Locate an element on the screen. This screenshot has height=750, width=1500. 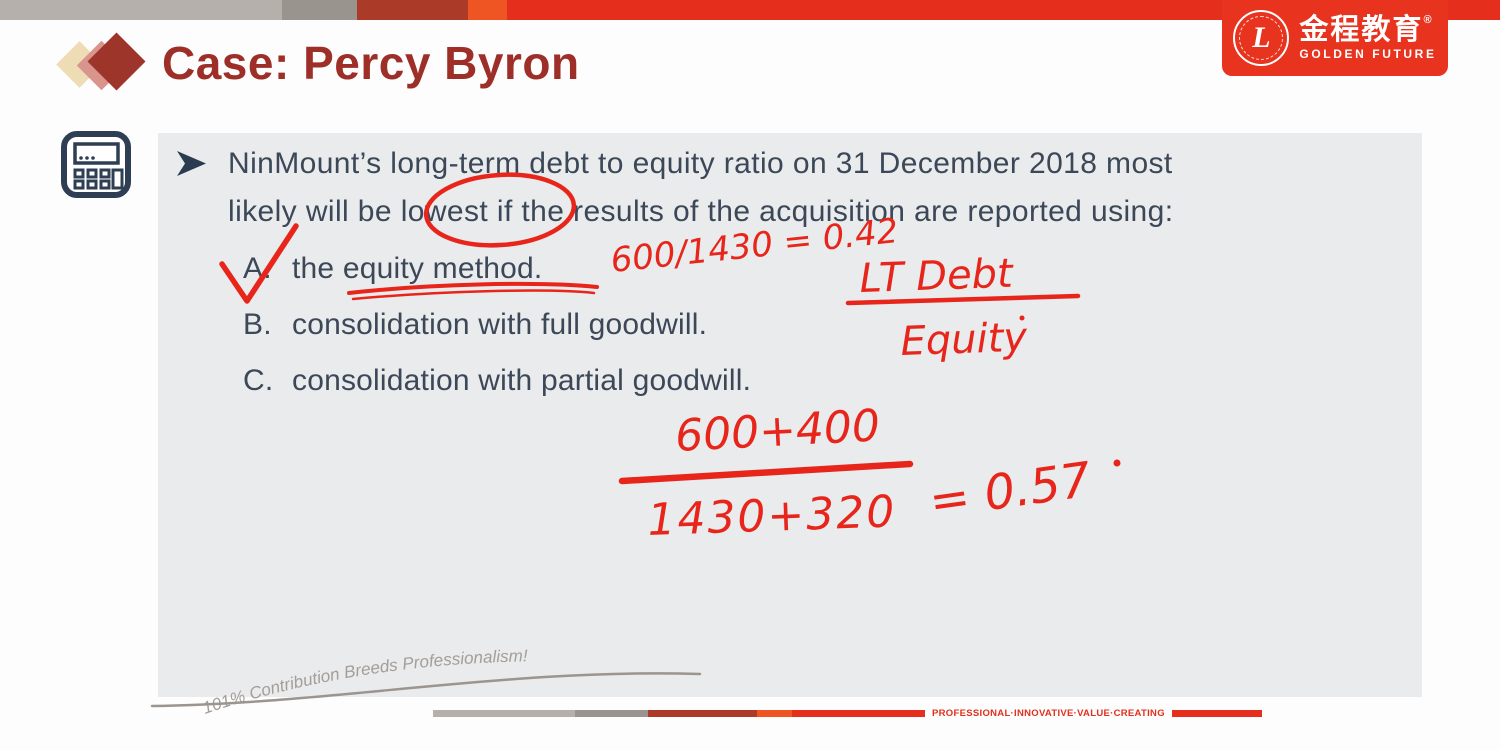
option-c-text: consolidation with partial goodwill. is located at coordinates (522, 380).